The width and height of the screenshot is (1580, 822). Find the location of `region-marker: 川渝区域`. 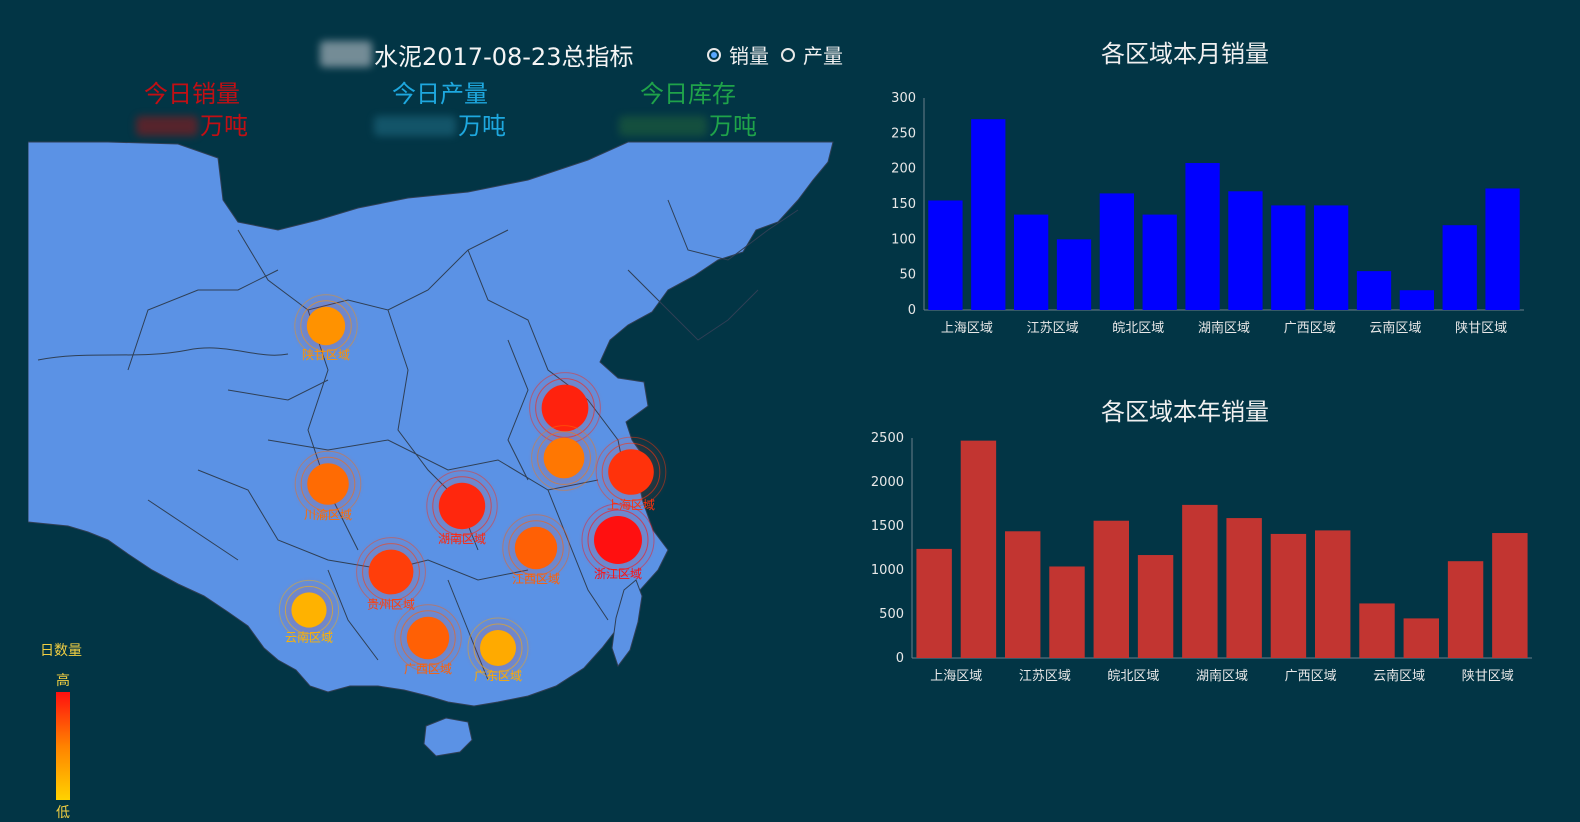

region-marker: 川渝区域 is located at coordinates (328, 484).